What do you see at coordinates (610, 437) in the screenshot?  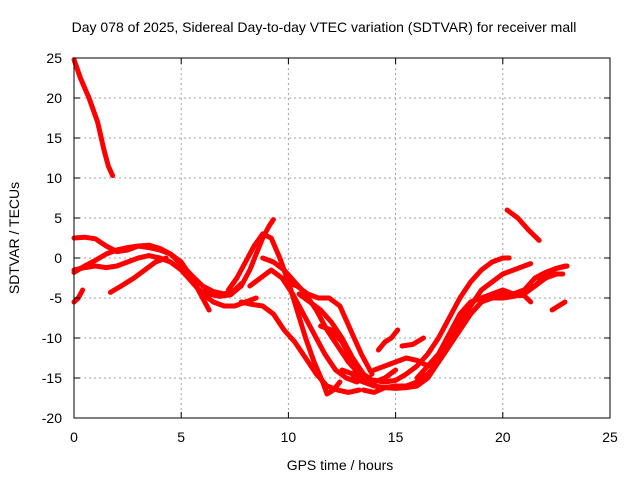 I see `x-tick-label: 25` at bounding box center [610, 437].